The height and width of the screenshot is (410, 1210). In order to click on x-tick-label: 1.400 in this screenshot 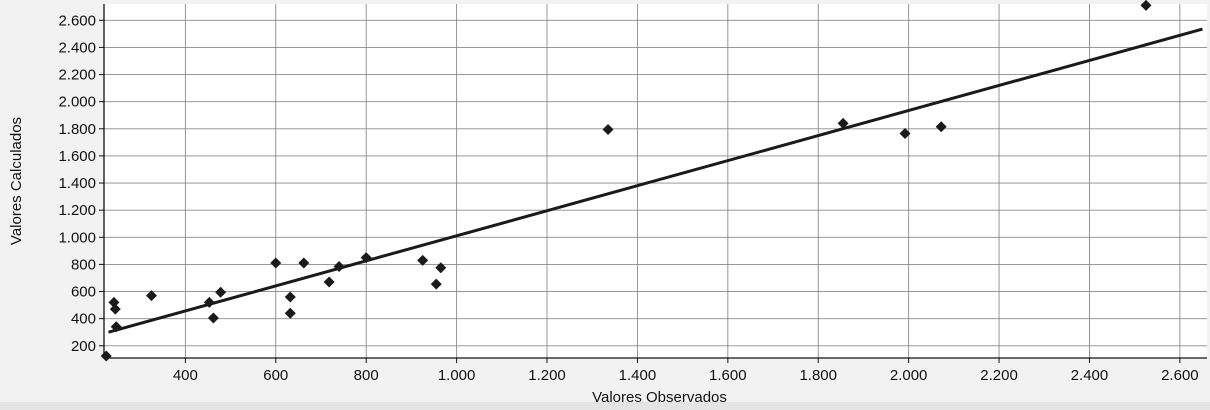, I will do `click(638, 375)`.